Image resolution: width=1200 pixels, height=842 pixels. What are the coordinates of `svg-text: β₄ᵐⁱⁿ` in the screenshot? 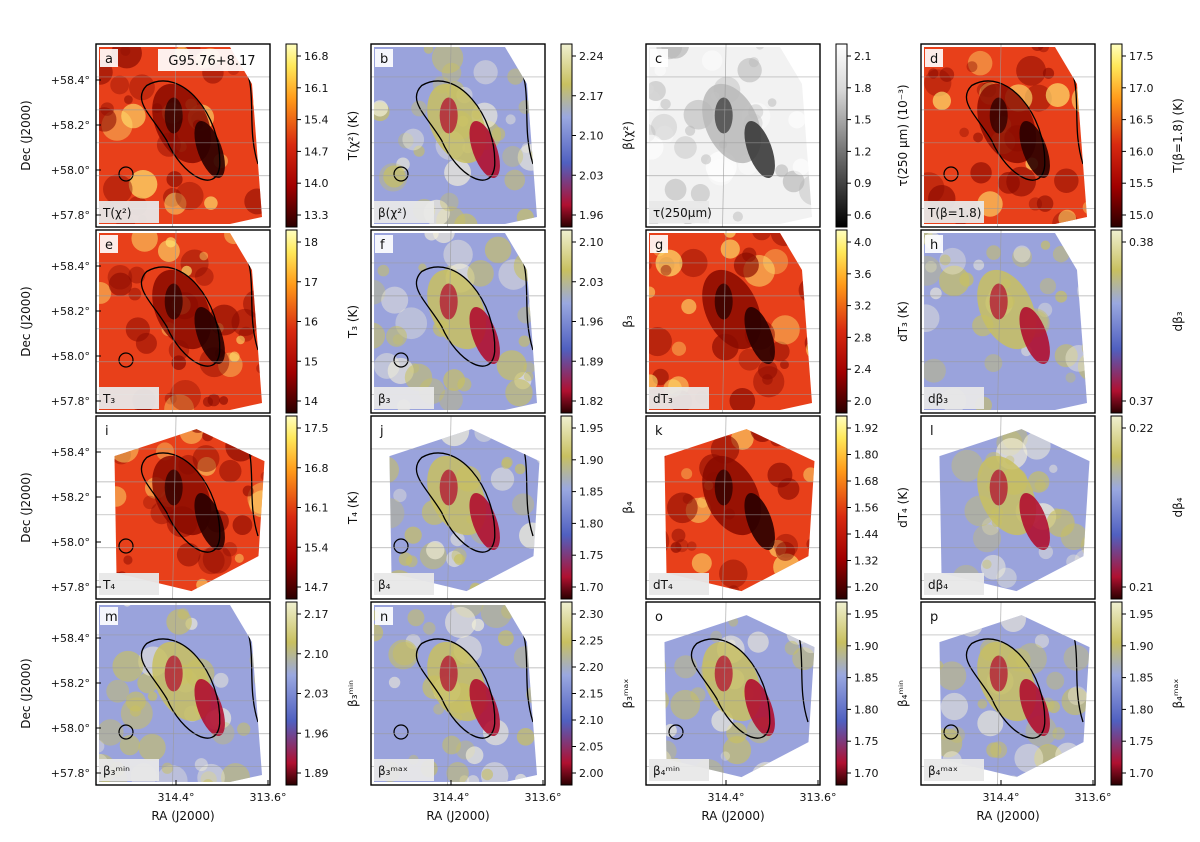 It's located at (666, 771).